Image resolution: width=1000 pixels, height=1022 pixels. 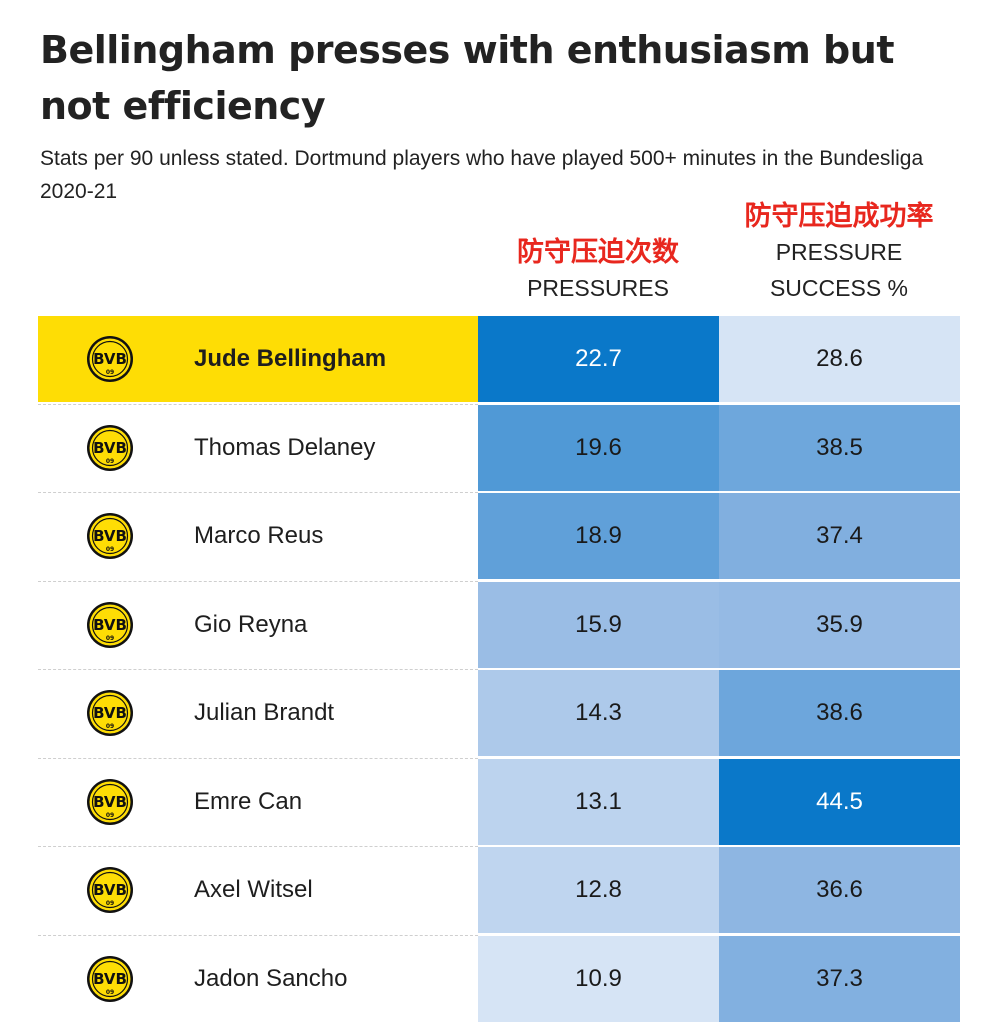 What do you see at coordinates (839, 216) in the screenshot?
I see `column-header-success-cn: 防守压迫成功率` at bounding box center [839, 216].